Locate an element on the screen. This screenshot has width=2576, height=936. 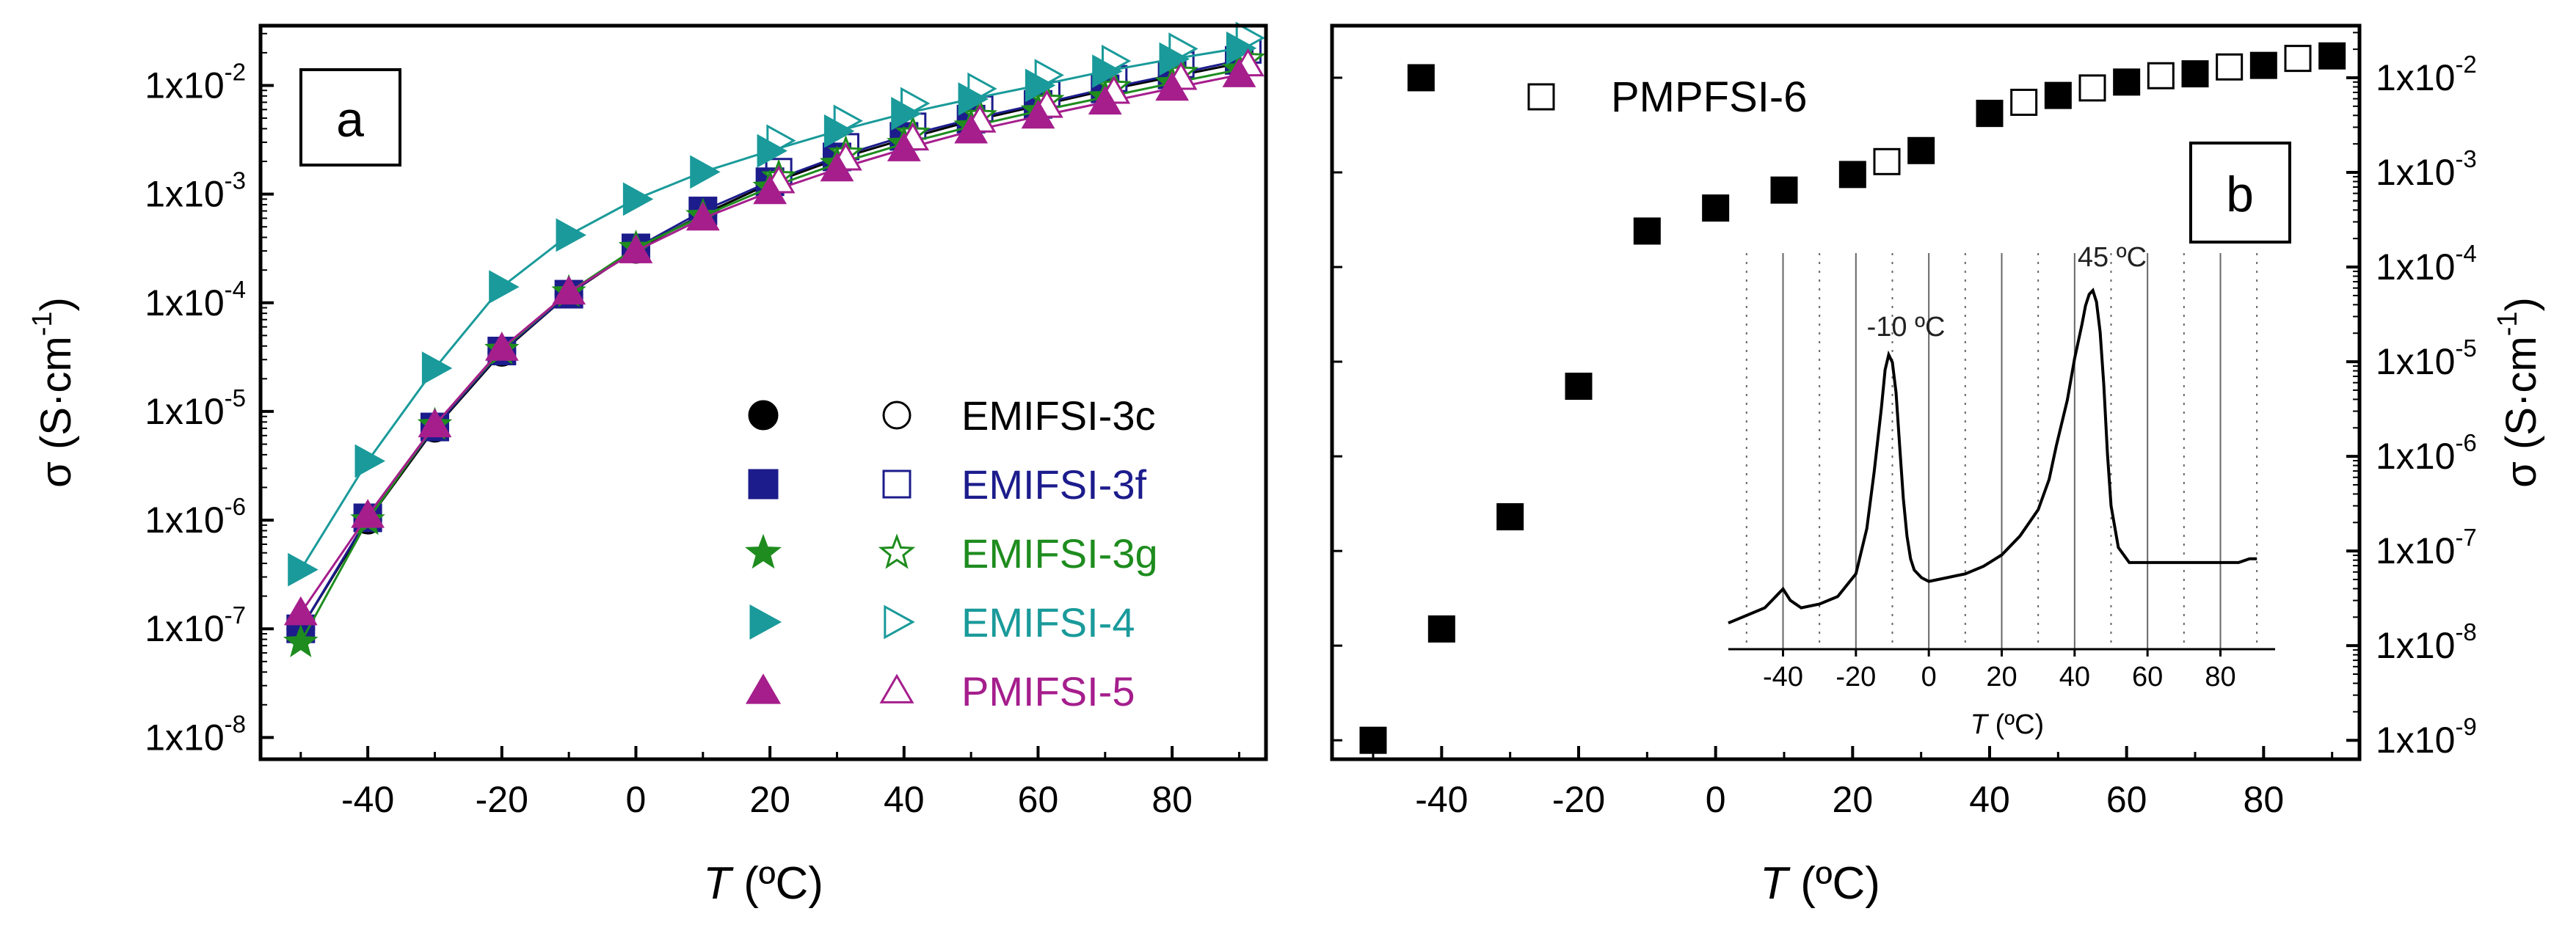
panel-a-legend-filled-marker-emifsi-3g is located at coordinates (763, 551).